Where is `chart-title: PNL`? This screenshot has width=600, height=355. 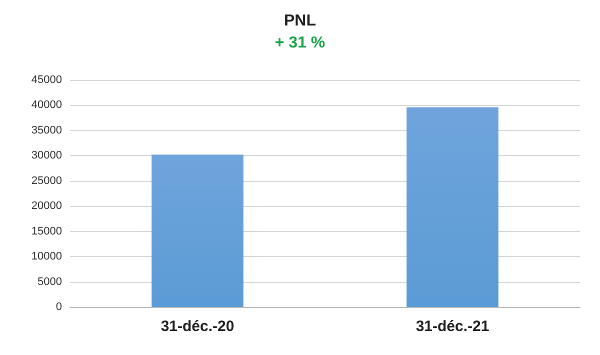 chart-title: PNL is located at coordinates (300, 21).